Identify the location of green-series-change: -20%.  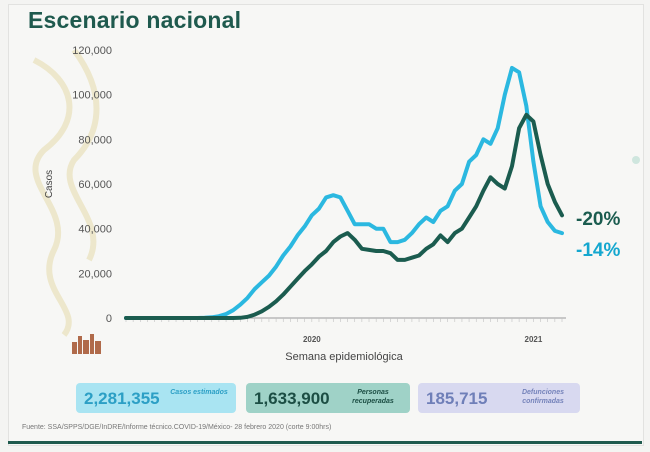
(598, 219).